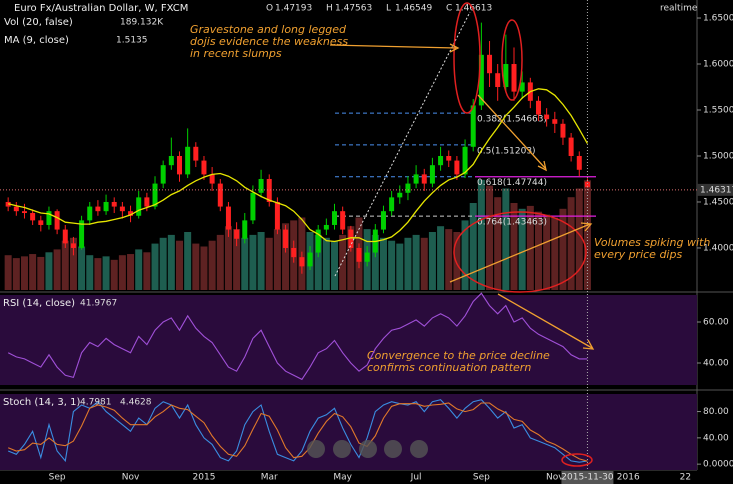 Image resolution: width=733 pixels, height=484 pixels. I want to click on y-tick-label: 40.00, so click(716, 364).